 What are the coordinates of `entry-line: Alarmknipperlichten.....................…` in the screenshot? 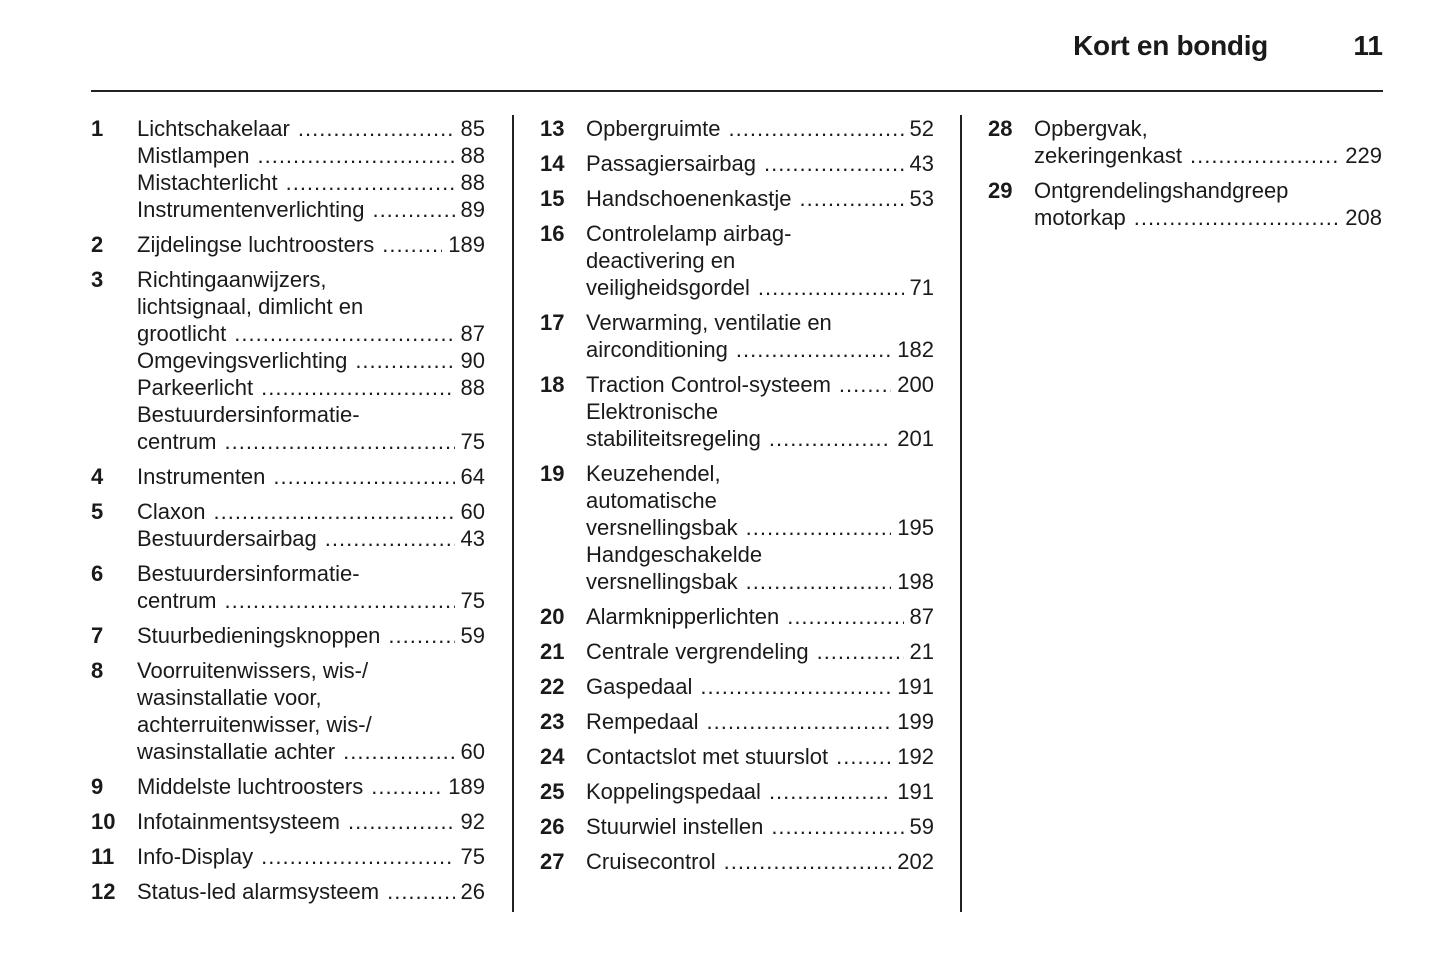 It's located at (760, 616).